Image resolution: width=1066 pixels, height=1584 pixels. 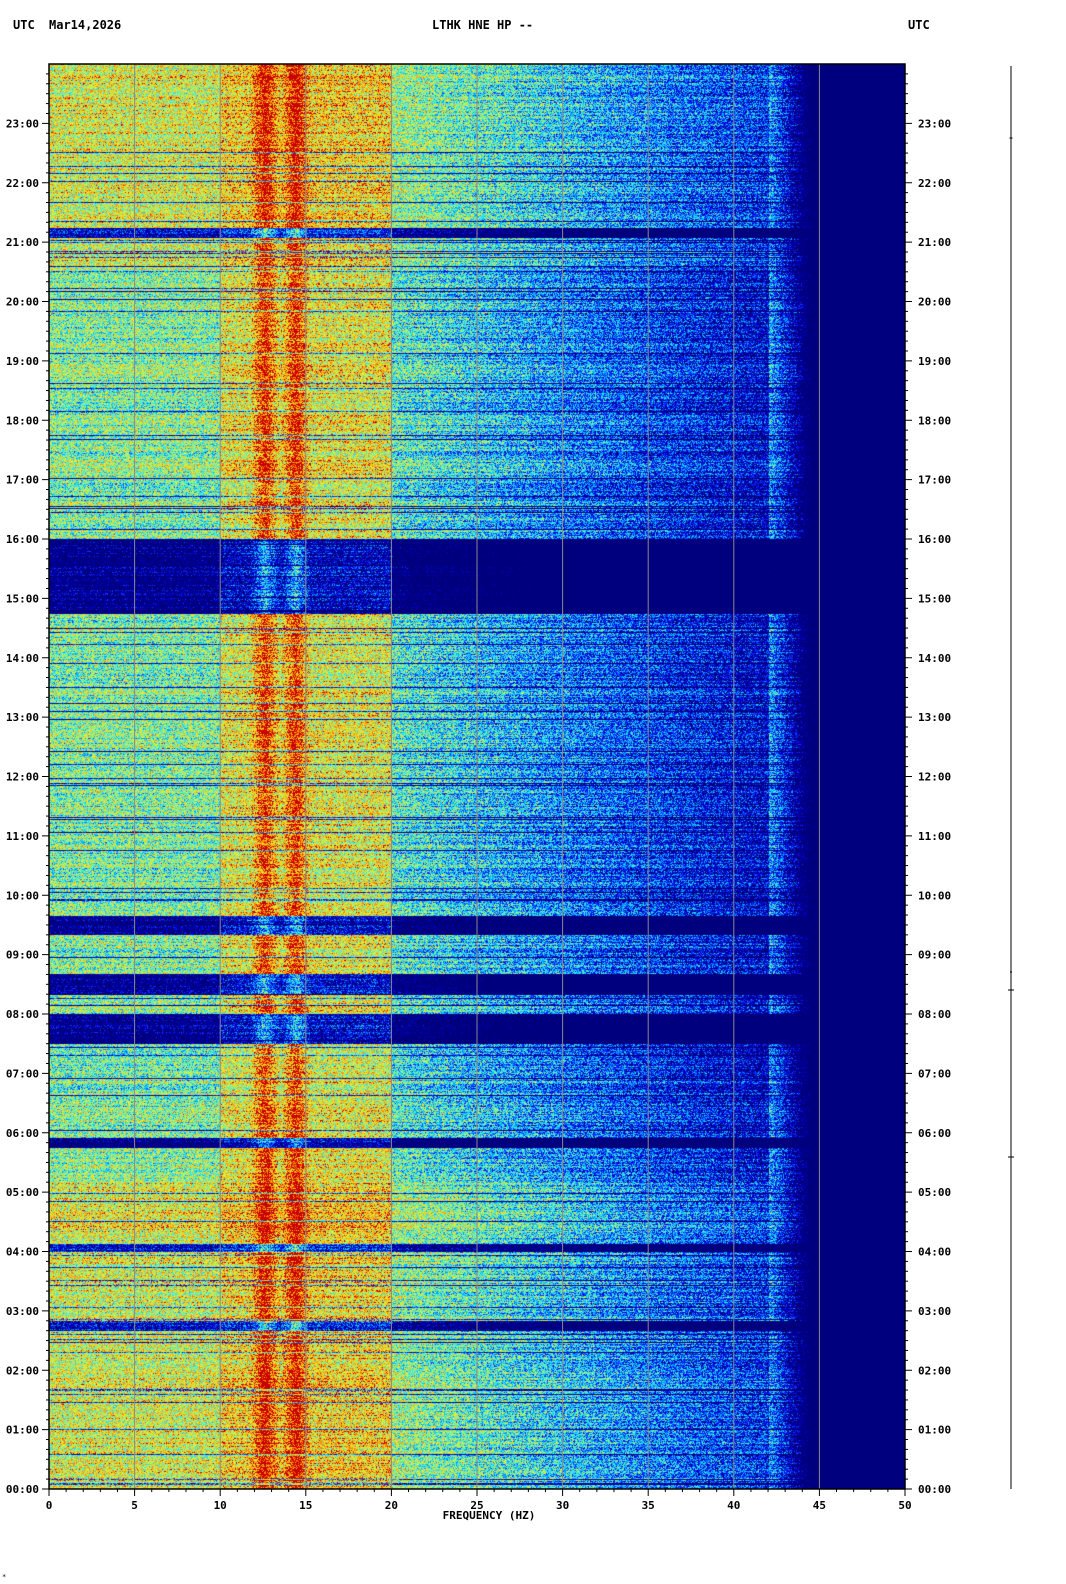 I want to click on x-tick-label-20: 20, so click(x=391, y=1505).